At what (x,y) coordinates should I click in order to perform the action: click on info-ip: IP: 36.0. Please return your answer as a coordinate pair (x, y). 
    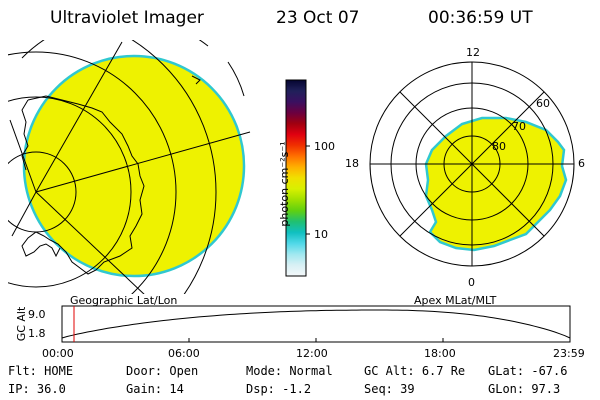
    Looking at the image, I should click on (37, 389).